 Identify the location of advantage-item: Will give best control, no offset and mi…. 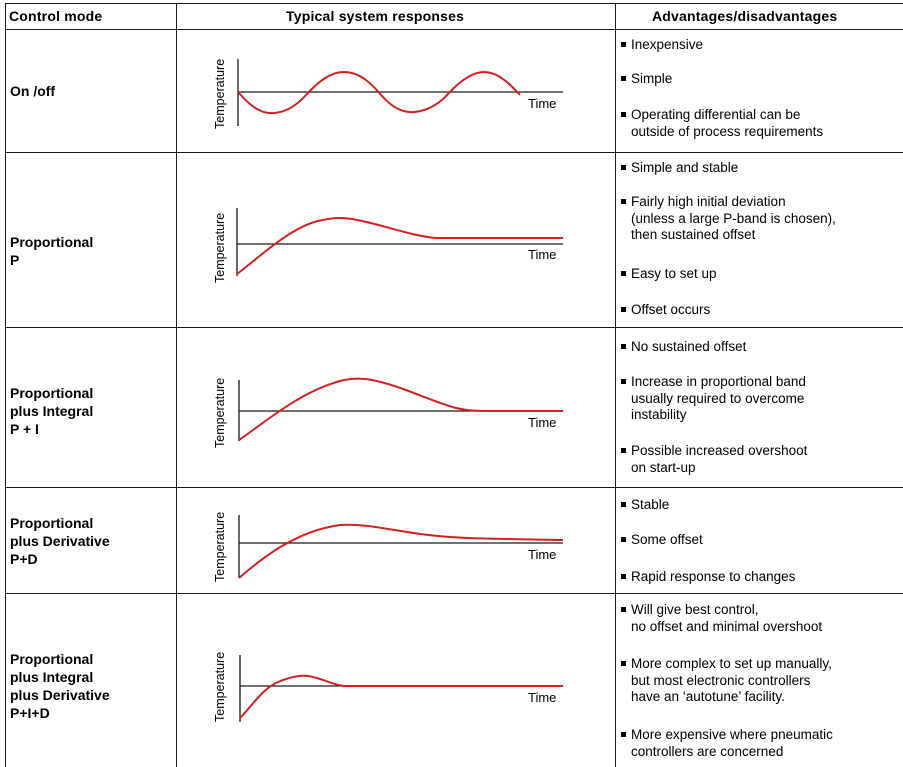
(762, 618).